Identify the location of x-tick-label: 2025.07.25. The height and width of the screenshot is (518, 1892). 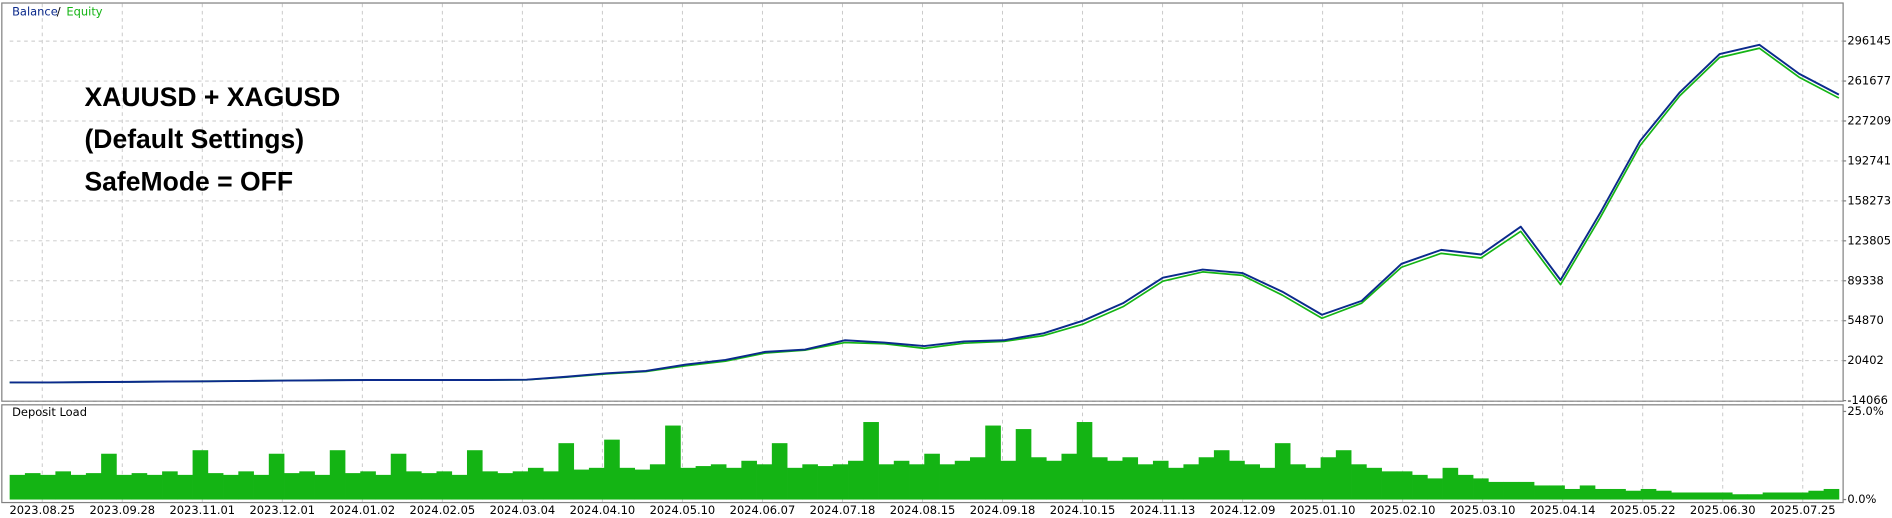
(1803, 510).